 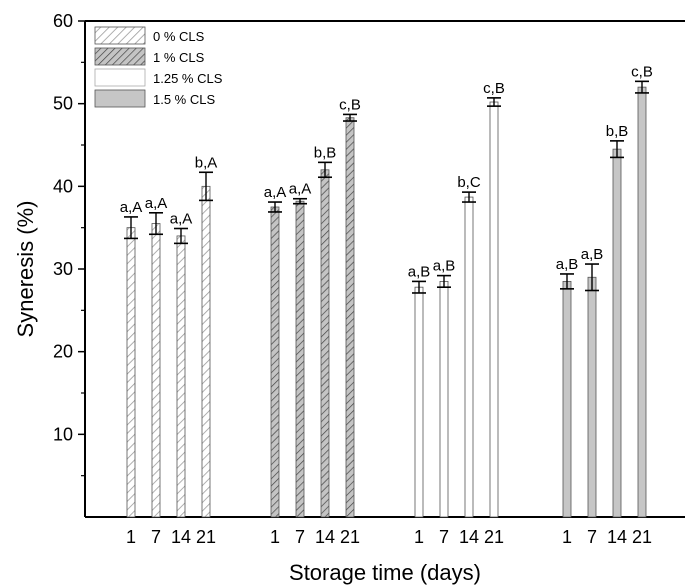 I want to click on legend-label: 1.25 % CLS, so click(x=188, y=78).